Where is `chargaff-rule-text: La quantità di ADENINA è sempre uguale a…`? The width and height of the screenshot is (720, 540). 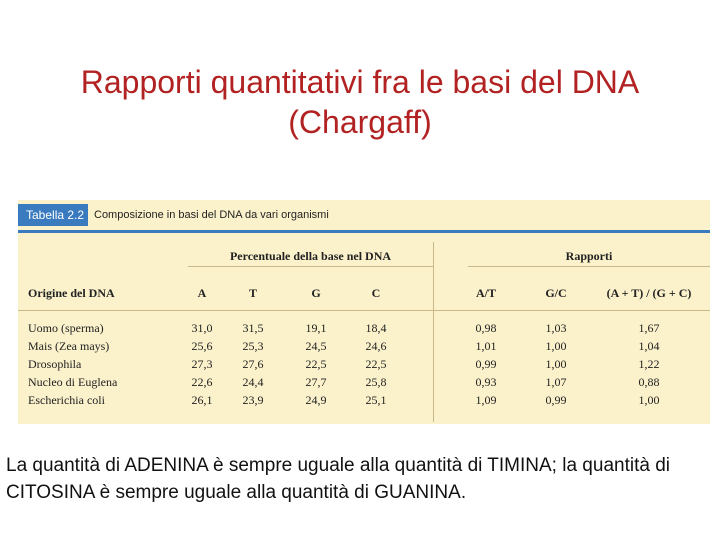 chargaff-rule-text: La quantità di ADENINA è sempre uguale a… is located at coordinates (338, 479).